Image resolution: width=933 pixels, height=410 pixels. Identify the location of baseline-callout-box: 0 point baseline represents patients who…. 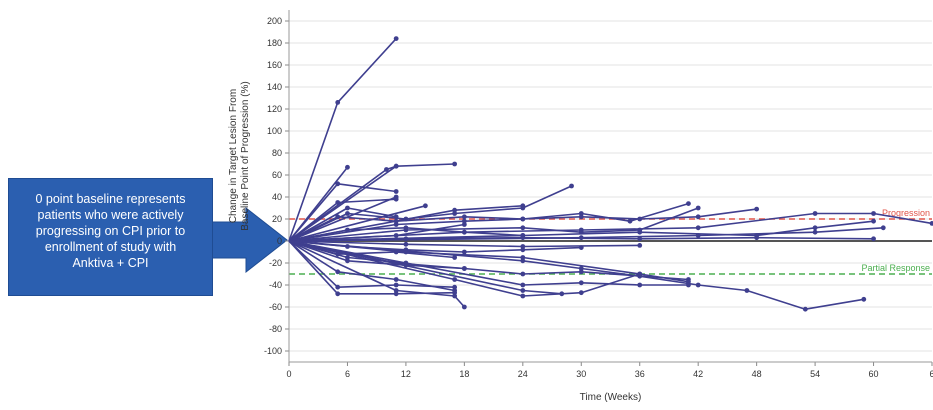
(110, 237).